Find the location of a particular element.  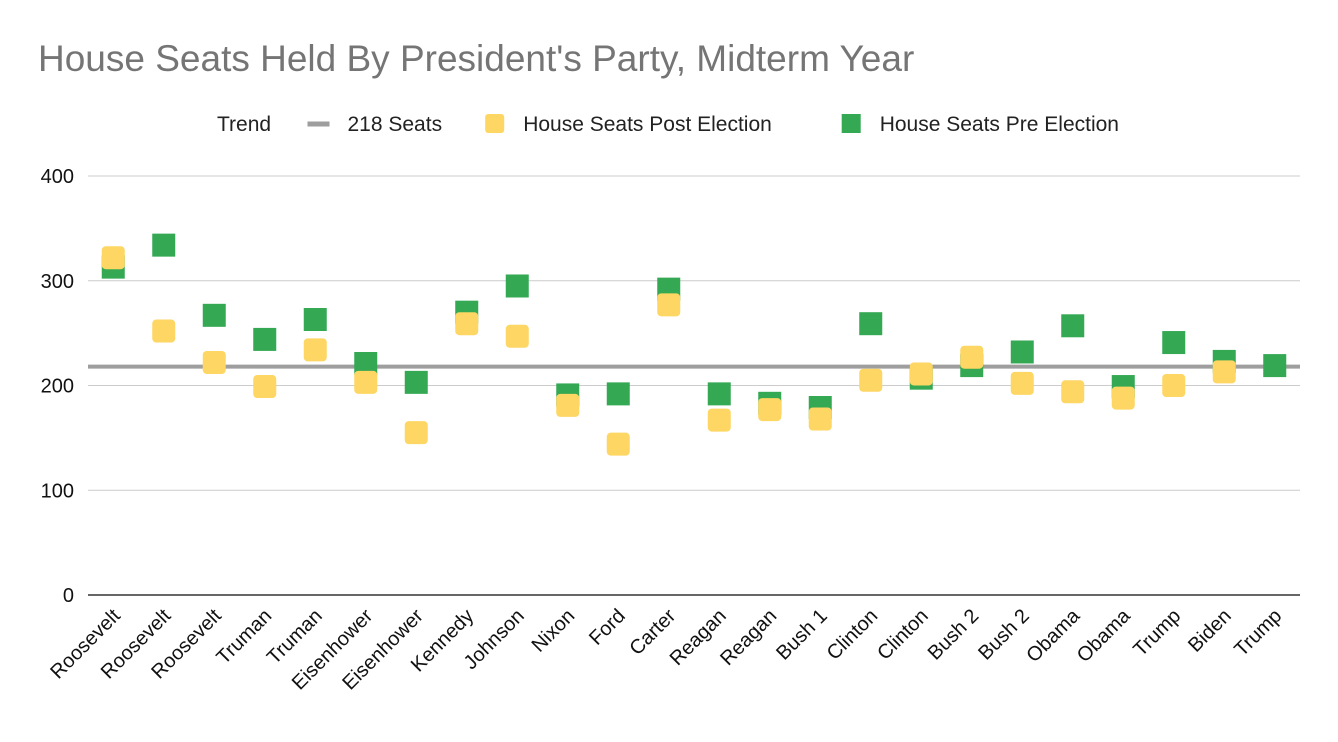

x-label-bush-2-18: Bush 2 is located at coordinates (1004, 635).